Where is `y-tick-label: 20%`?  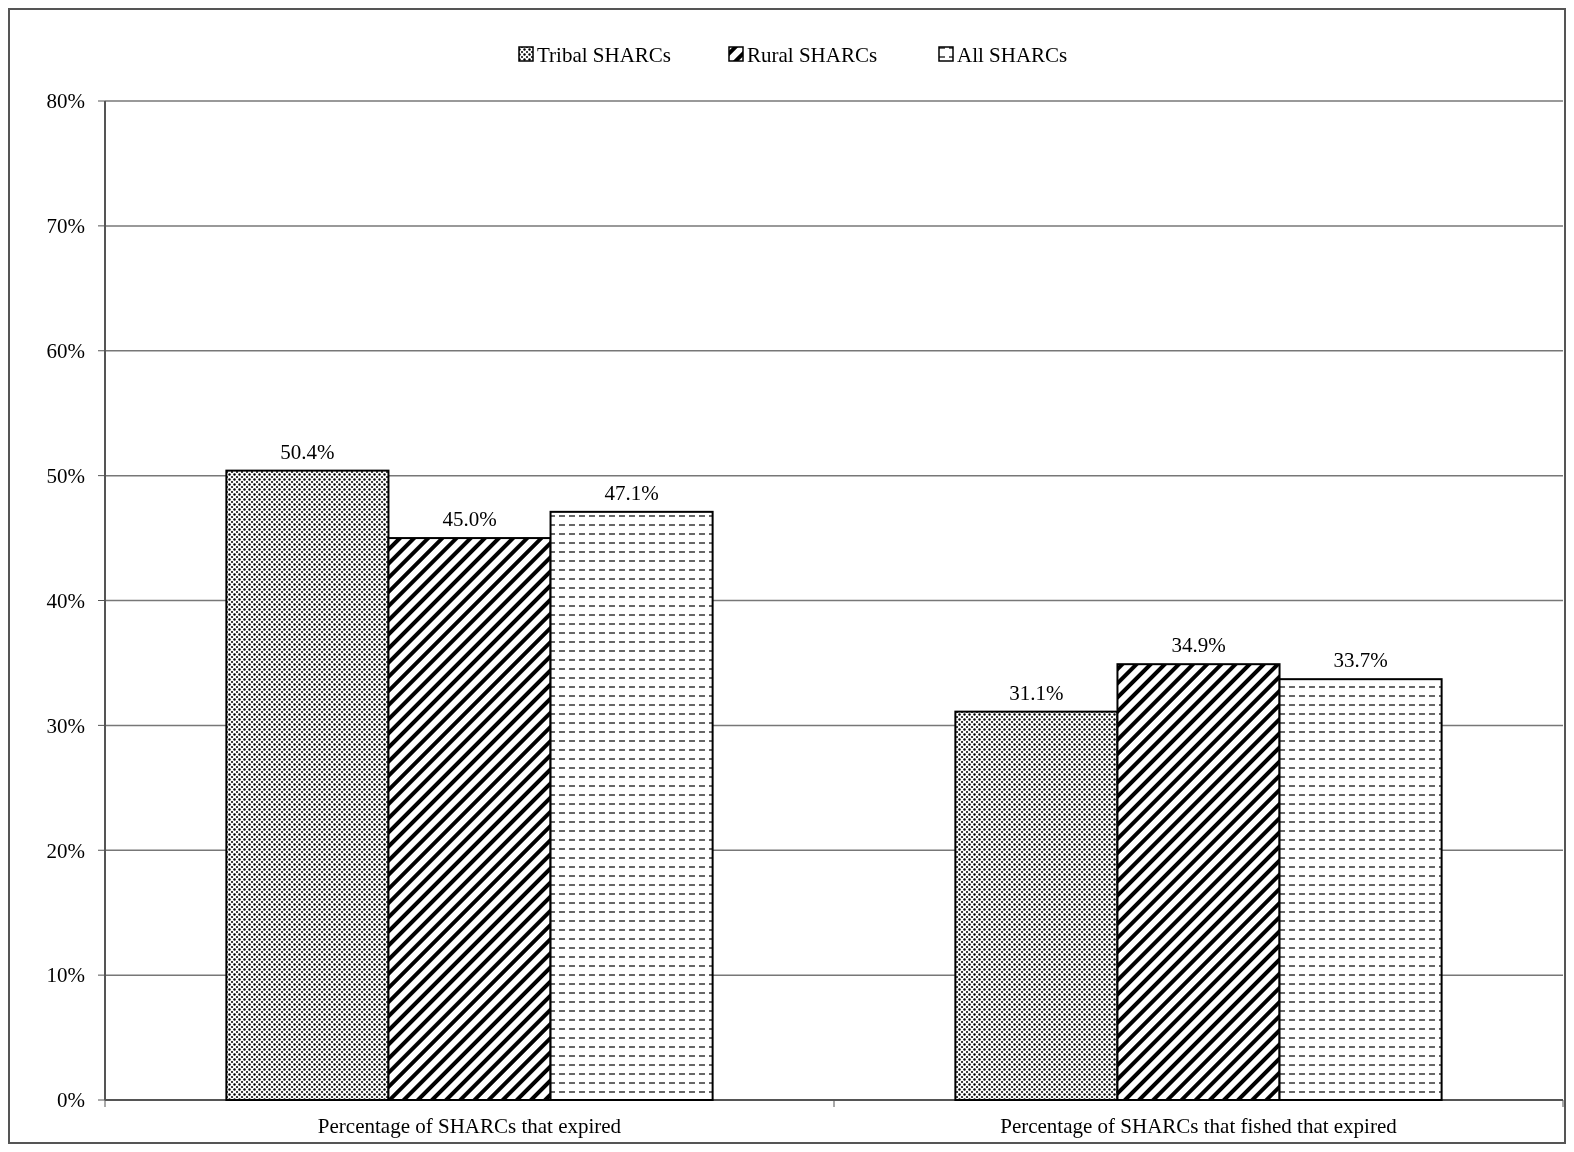 y-tick-label: 20% is located at coordinates (65, 850).